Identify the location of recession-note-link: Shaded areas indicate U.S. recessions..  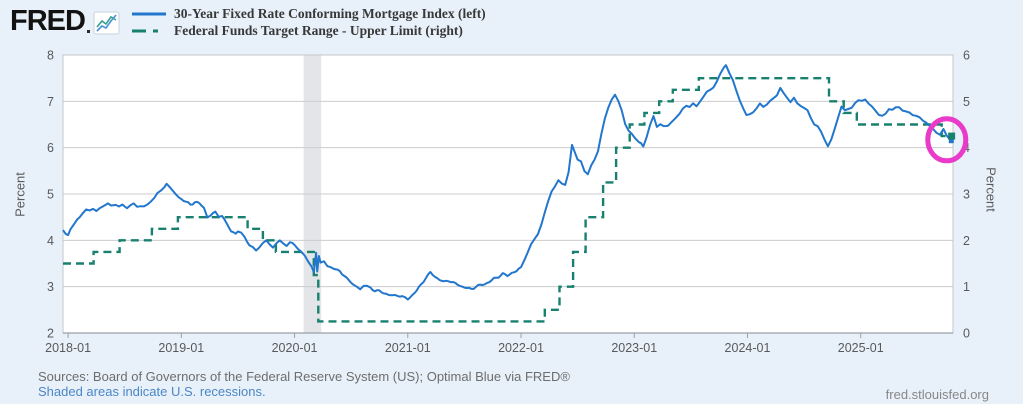
(152, 391).